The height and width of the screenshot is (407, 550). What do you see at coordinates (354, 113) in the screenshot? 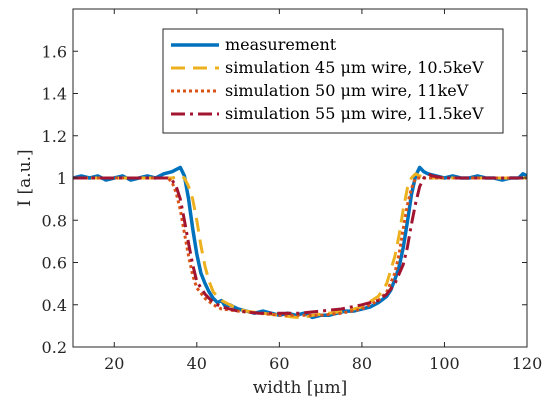
I see `legend-label-4: simulation 55 μm wire, 11.5keV` at bounding box center [354, 113].